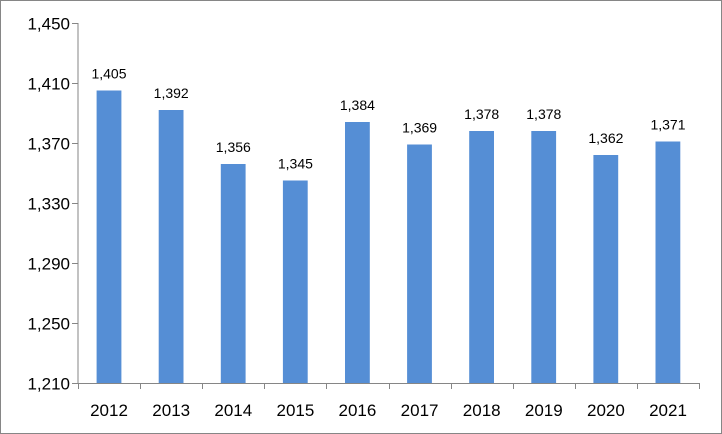  I want to click on y-tick-label: 1,210, so click(48, 384).